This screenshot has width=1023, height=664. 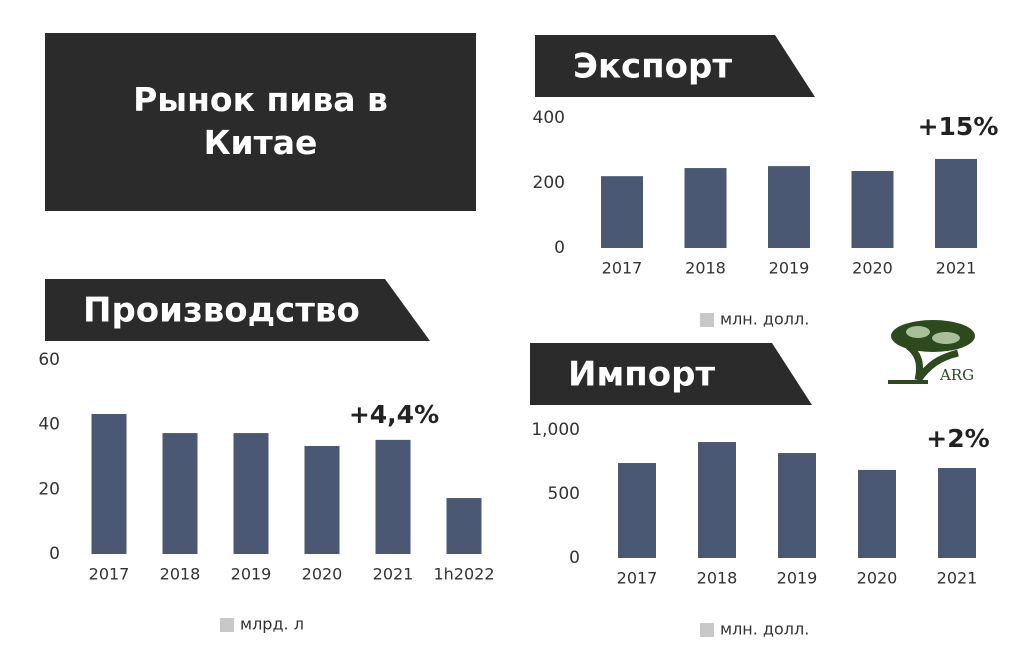 What do you see at coordinates (49, 360) in the screenshot?
I see `y-tick-label: 60` at bounding box center [49, 360].